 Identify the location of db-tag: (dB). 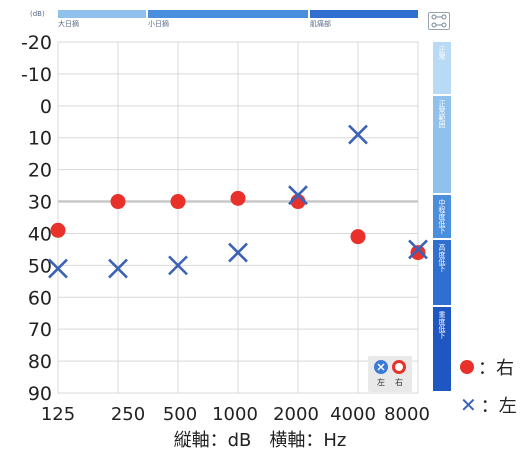
(37, 14).